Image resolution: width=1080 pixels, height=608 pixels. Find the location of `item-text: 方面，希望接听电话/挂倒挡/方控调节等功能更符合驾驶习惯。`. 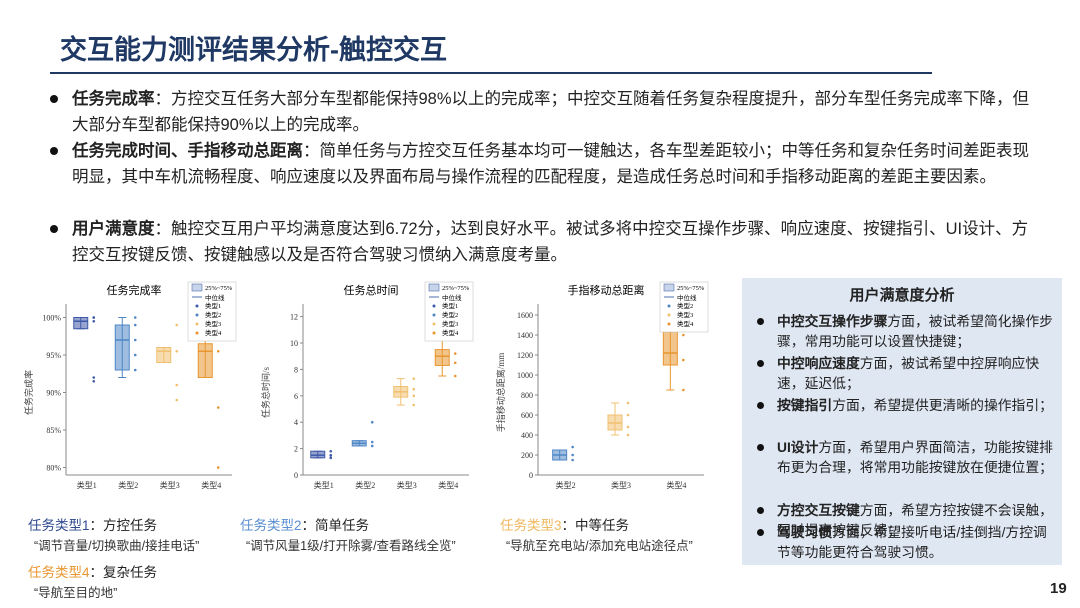

item-text: 方面，希望接听电话/挂倒挡/方控调节等功能更符合驾驶习惯。 is located at coordinates (912, 542).